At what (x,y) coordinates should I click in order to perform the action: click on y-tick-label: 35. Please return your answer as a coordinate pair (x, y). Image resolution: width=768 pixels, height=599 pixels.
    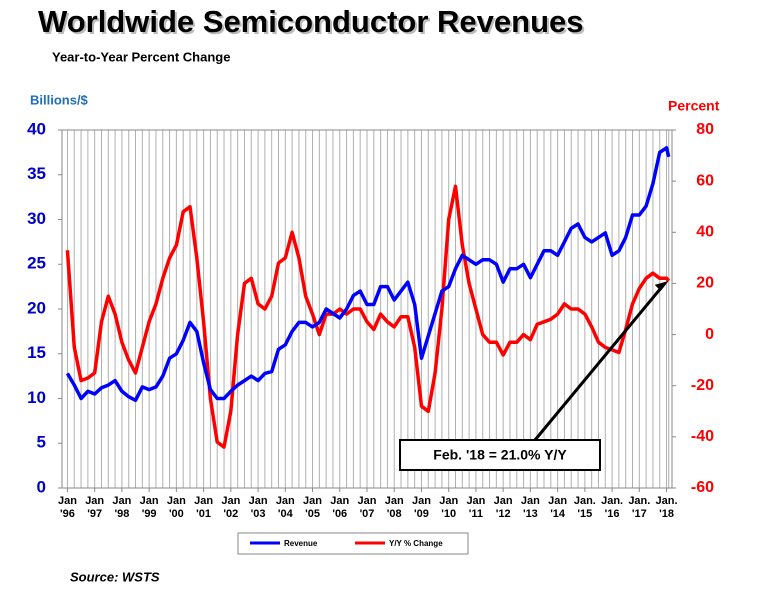
    Looking at the image, I should click on (36, 173).